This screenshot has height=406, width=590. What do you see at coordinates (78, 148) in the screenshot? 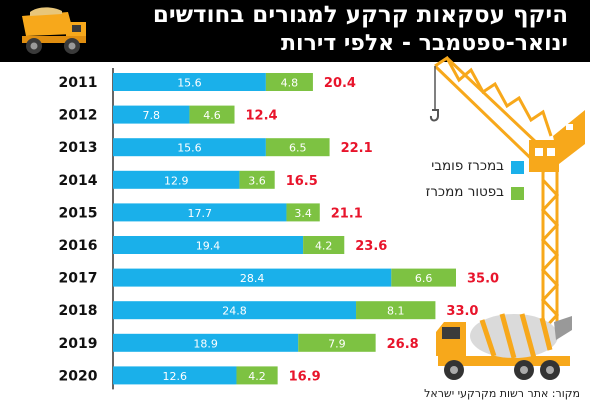
I see `year-label: 2013` at bounding box center [78, 148].